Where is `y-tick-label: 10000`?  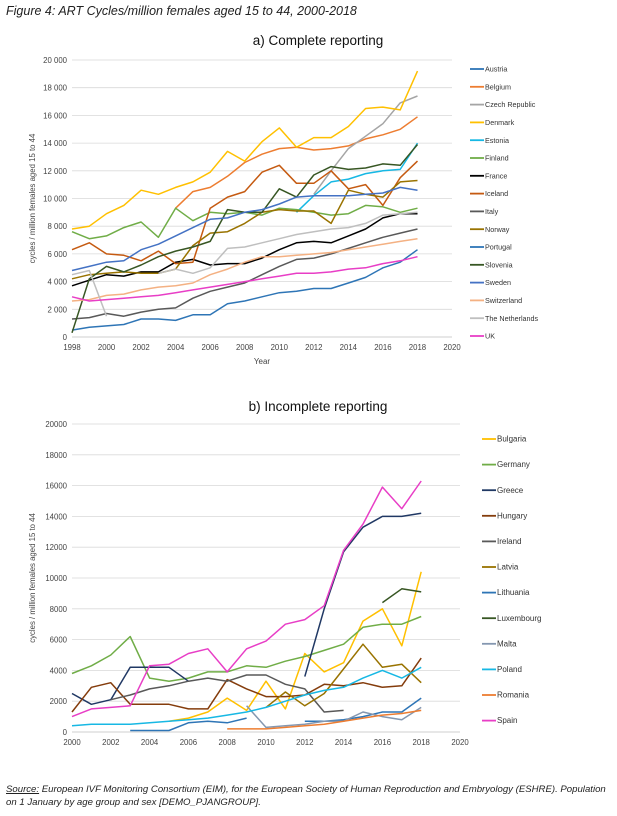 y-tick-label: 10000 is located at coordinates (56, 578).